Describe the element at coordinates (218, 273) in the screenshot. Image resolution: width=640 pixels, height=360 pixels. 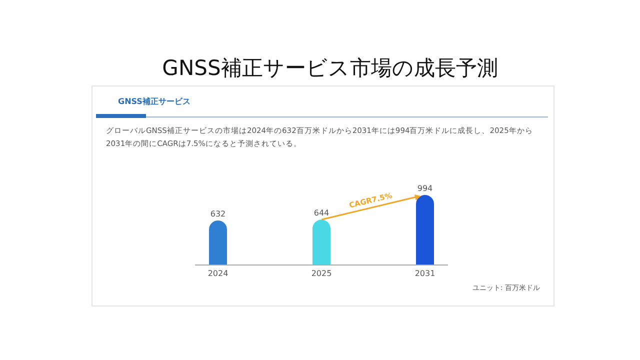
I see `x-tick-label: 2024` at that location.